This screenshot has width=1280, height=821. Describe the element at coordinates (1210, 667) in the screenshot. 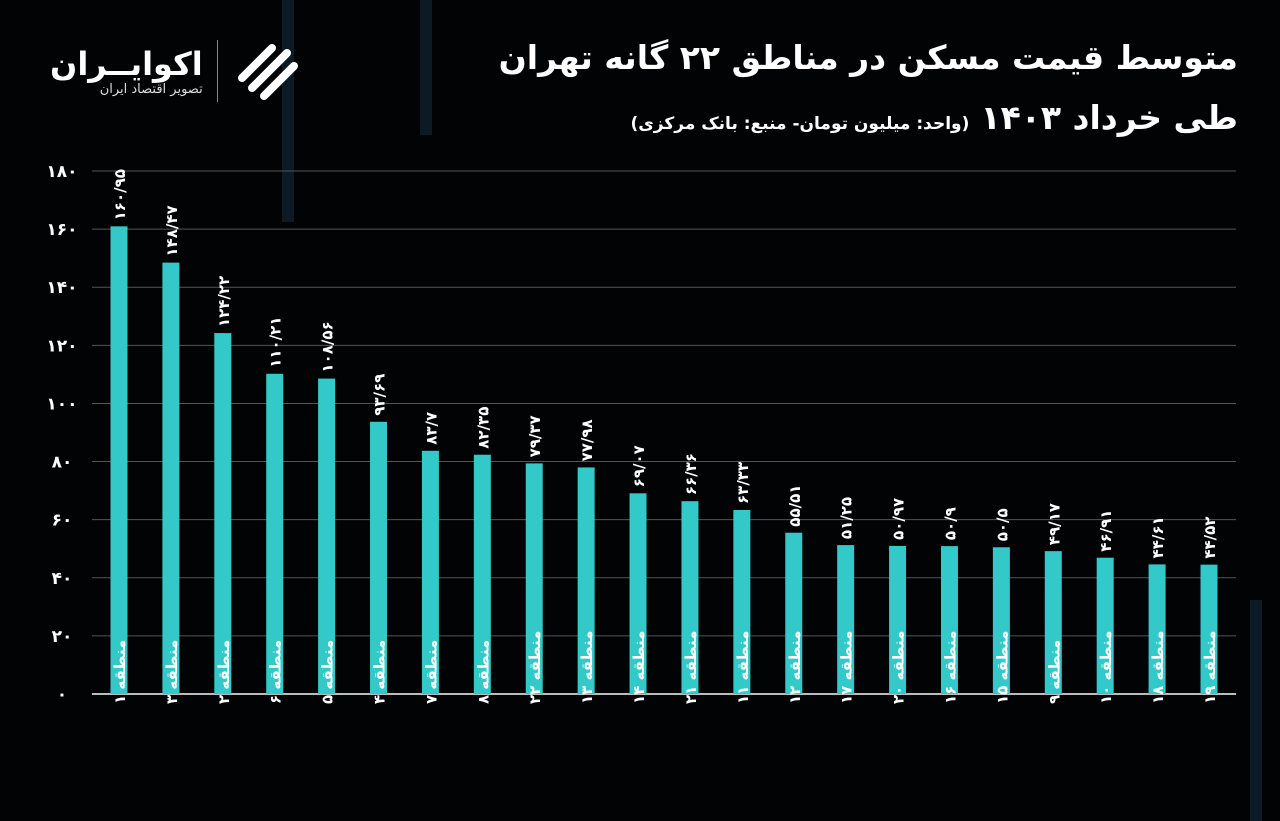

I see `x-tick-label: منطقه ۱۹` at that location.